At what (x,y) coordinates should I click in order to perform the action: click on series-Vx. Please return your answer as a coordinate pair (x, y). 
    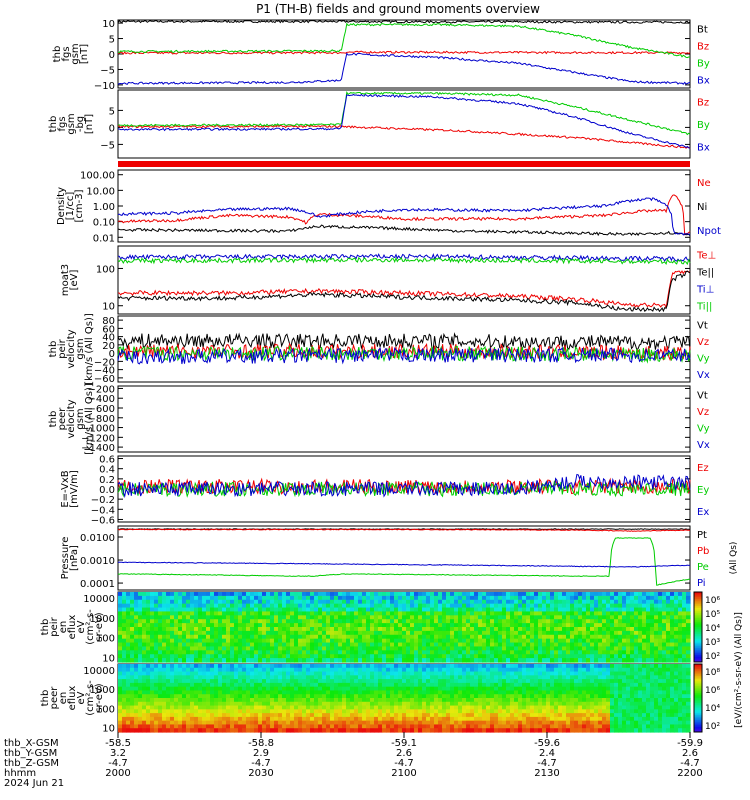
    Looking at the image, I should click on (404, 355).